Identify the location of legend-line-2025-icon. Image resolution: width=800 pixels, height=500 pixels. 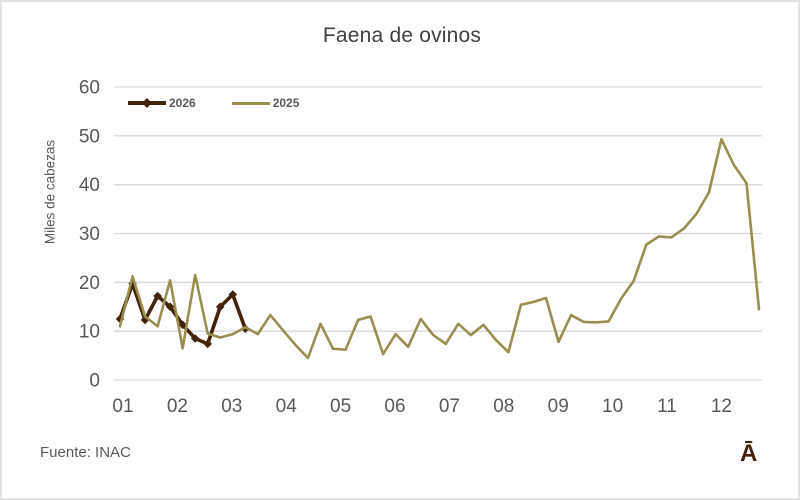
(250, 103).